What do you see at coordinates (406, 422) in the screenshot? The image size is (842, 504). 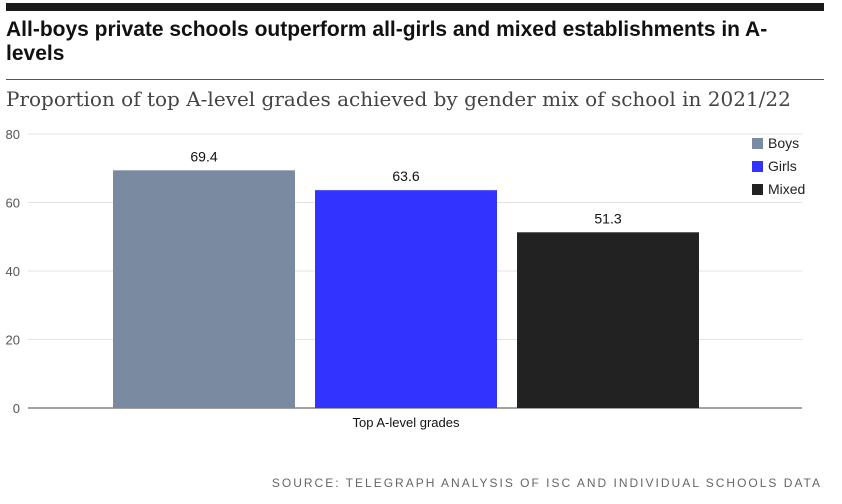 I see `x-category-label: Top A-level grades` at bounding box center [406, 422].